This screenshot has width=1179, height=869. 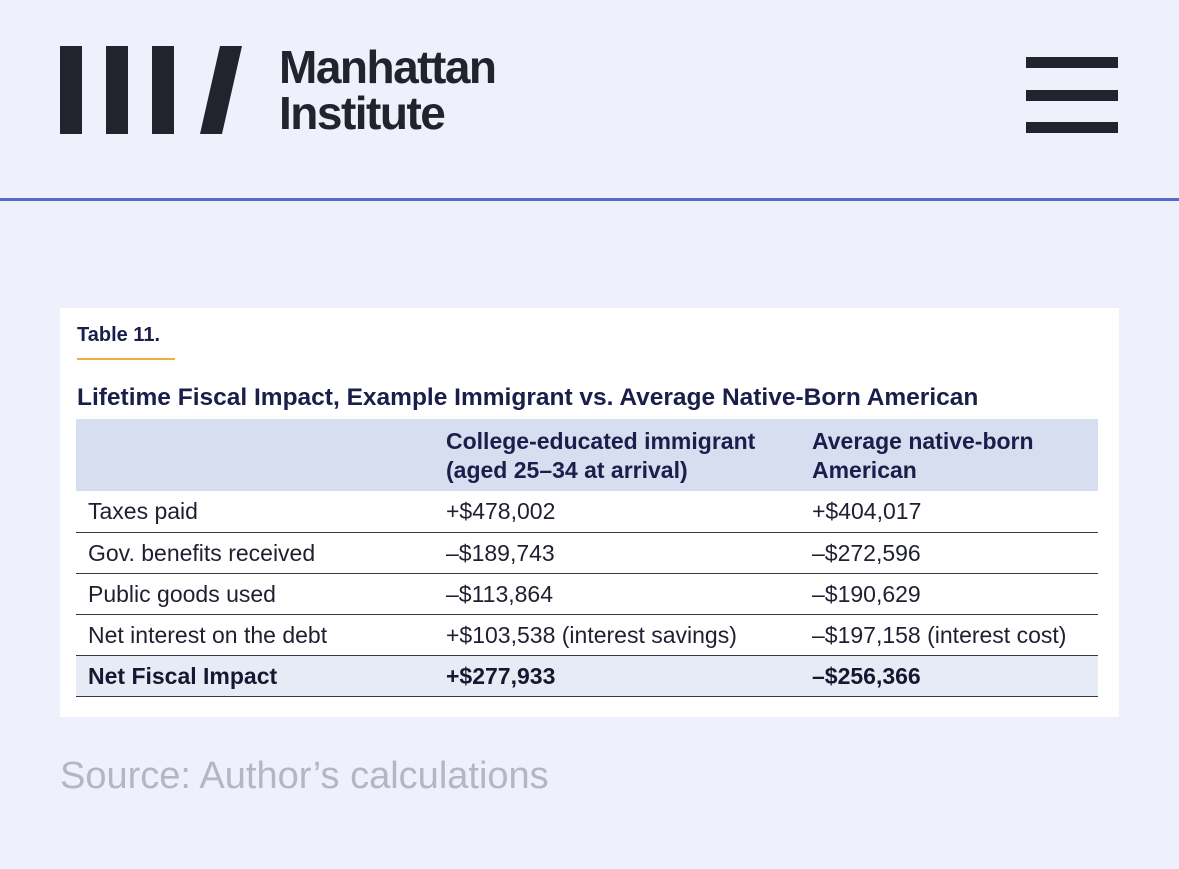 What do you see at coordinates (362, 113) in the screenshot?
I see `logo-line-2: Institute` at bounding box center [362, 113].